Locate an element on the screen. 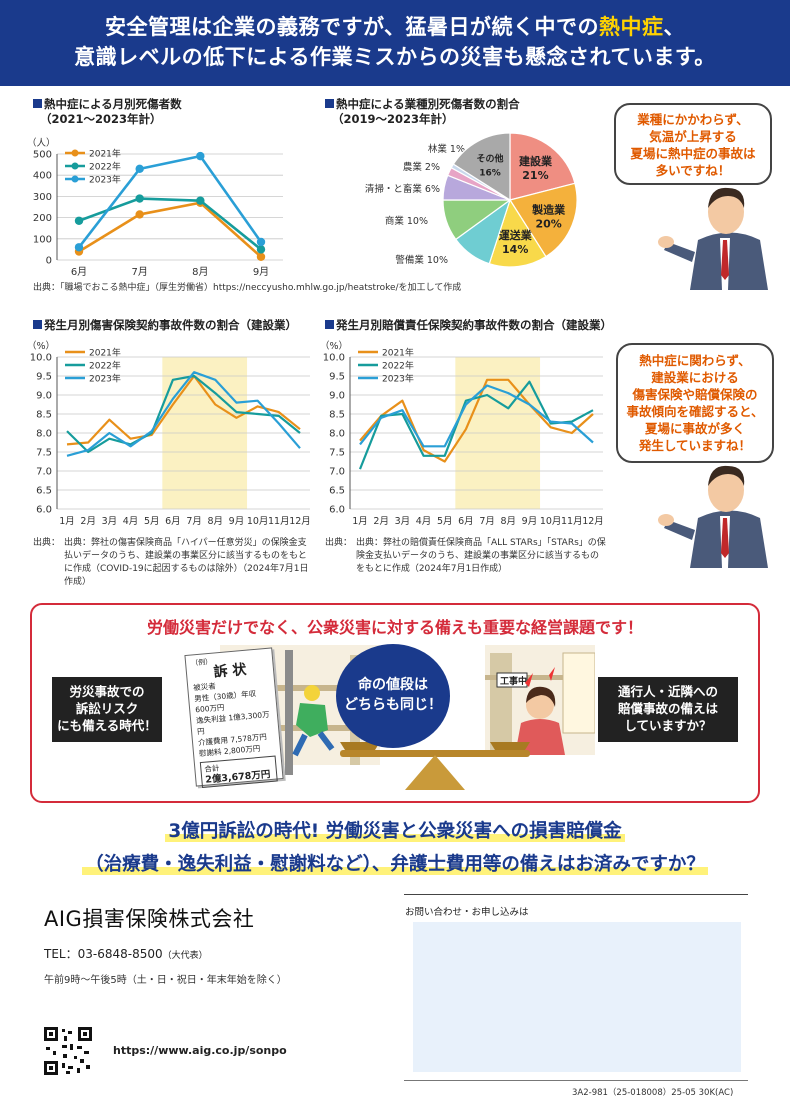  third-party-liability-label: 通行人・近隣への 賠償事故の備えは していますか？ is located at coordinates (668, 709).